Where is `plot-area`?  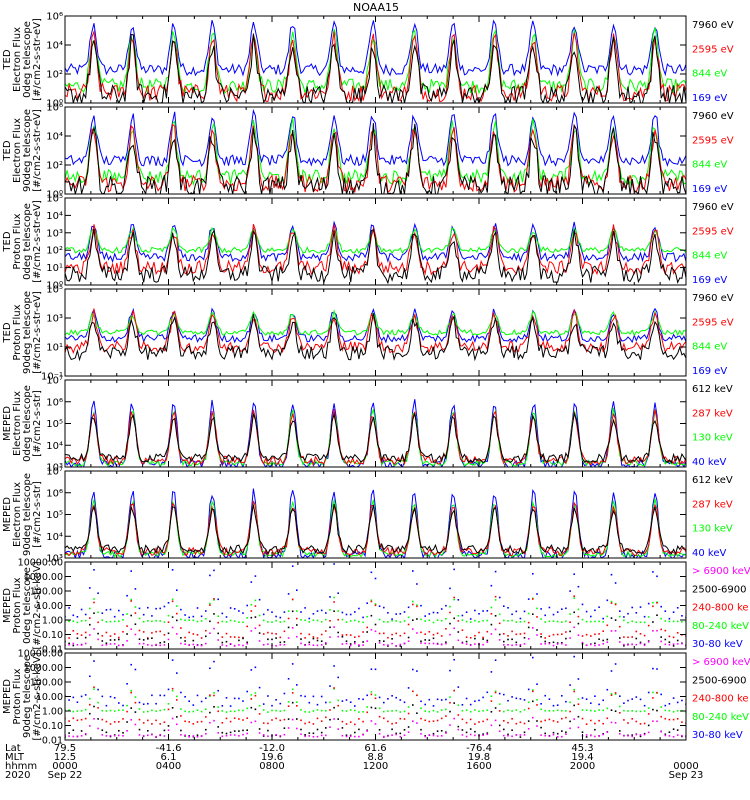 plot-area is located at coordinates (375, 523).